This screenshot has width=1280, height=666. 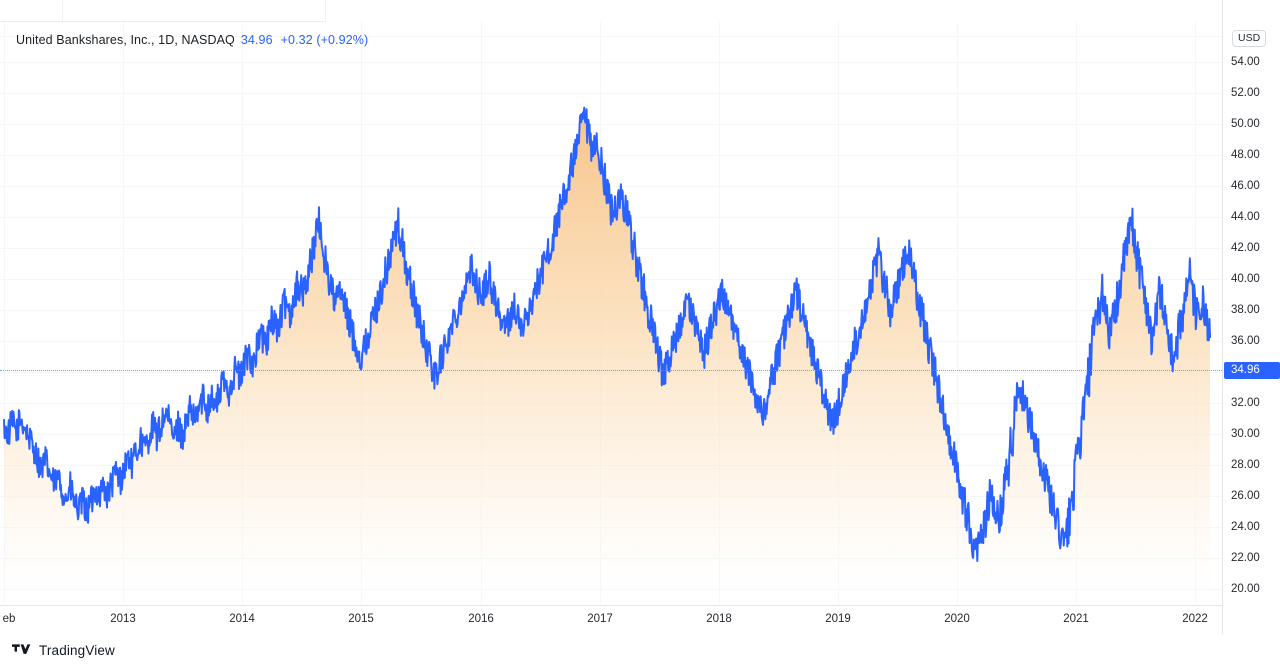 I want to click on time-tick: 2021, so click(x=1076, y=619).